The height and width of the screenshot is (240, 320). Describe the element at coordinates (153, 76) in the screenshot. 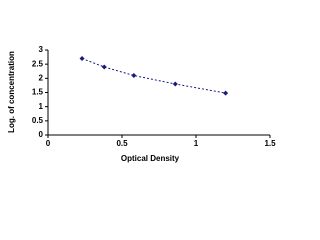

I see `data-line` at that location.